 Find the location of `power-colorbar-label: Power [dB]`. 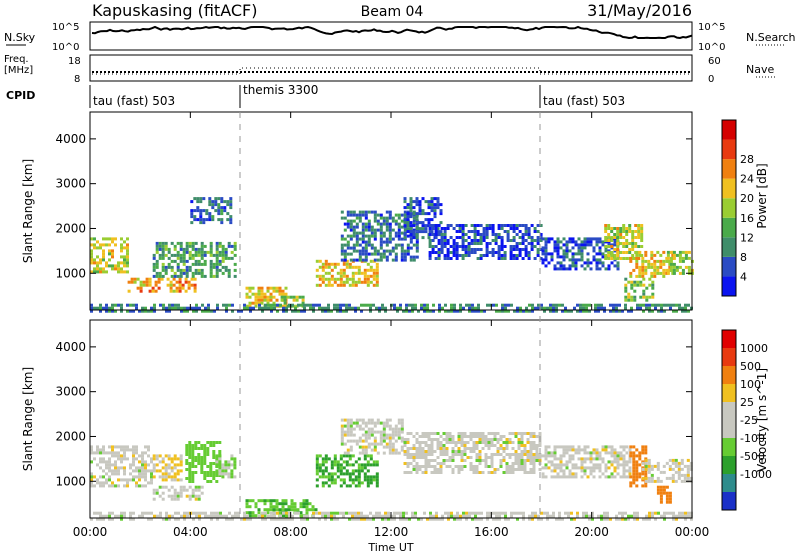

power-colorbar-label: Power [dB] is located at coordinates (762, 195).